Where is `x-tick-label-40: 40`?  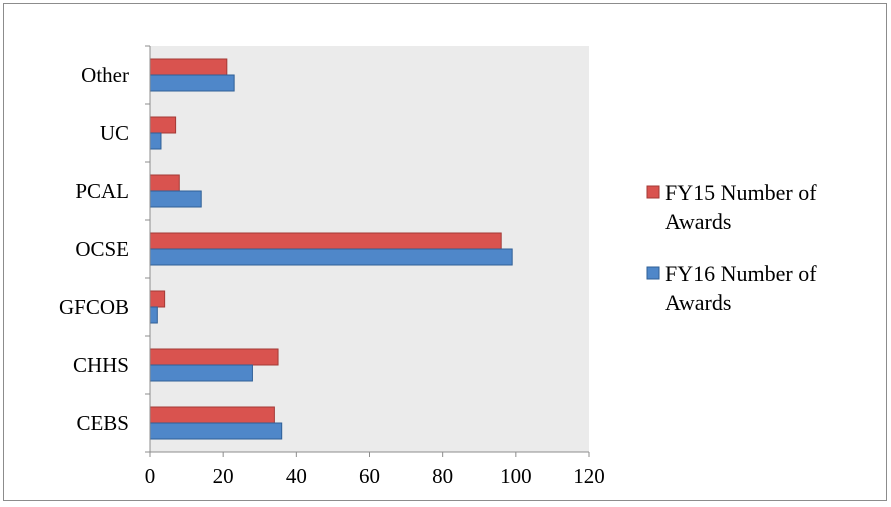 x-tick-label-40: 40 is located at coordinates (296, 476).